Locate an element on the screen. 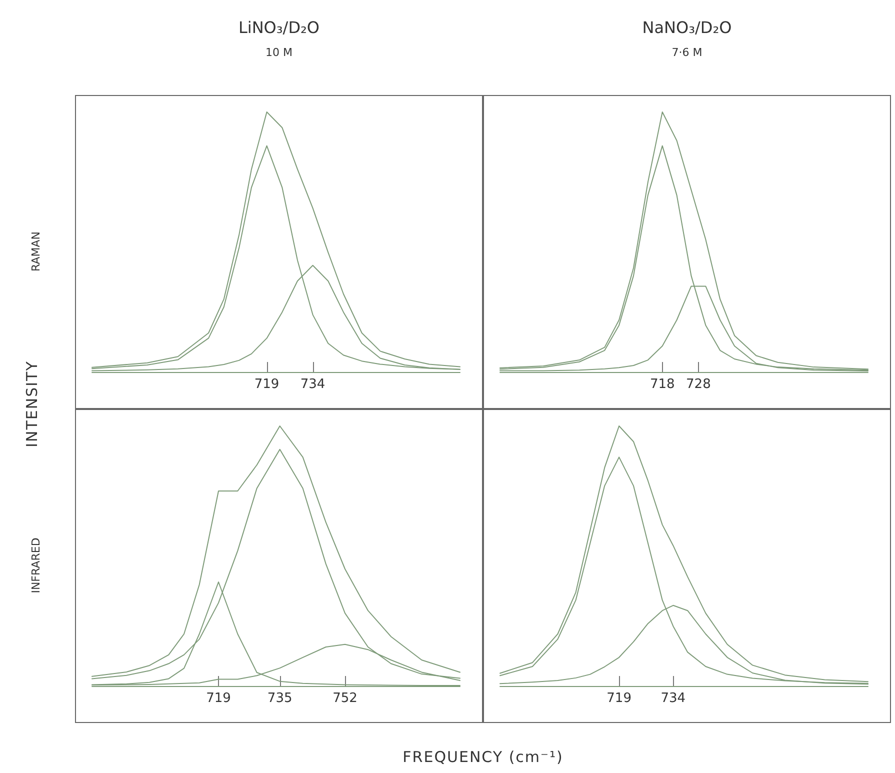  y-axis-title: RAMAN is located at coordinates (36, 252).